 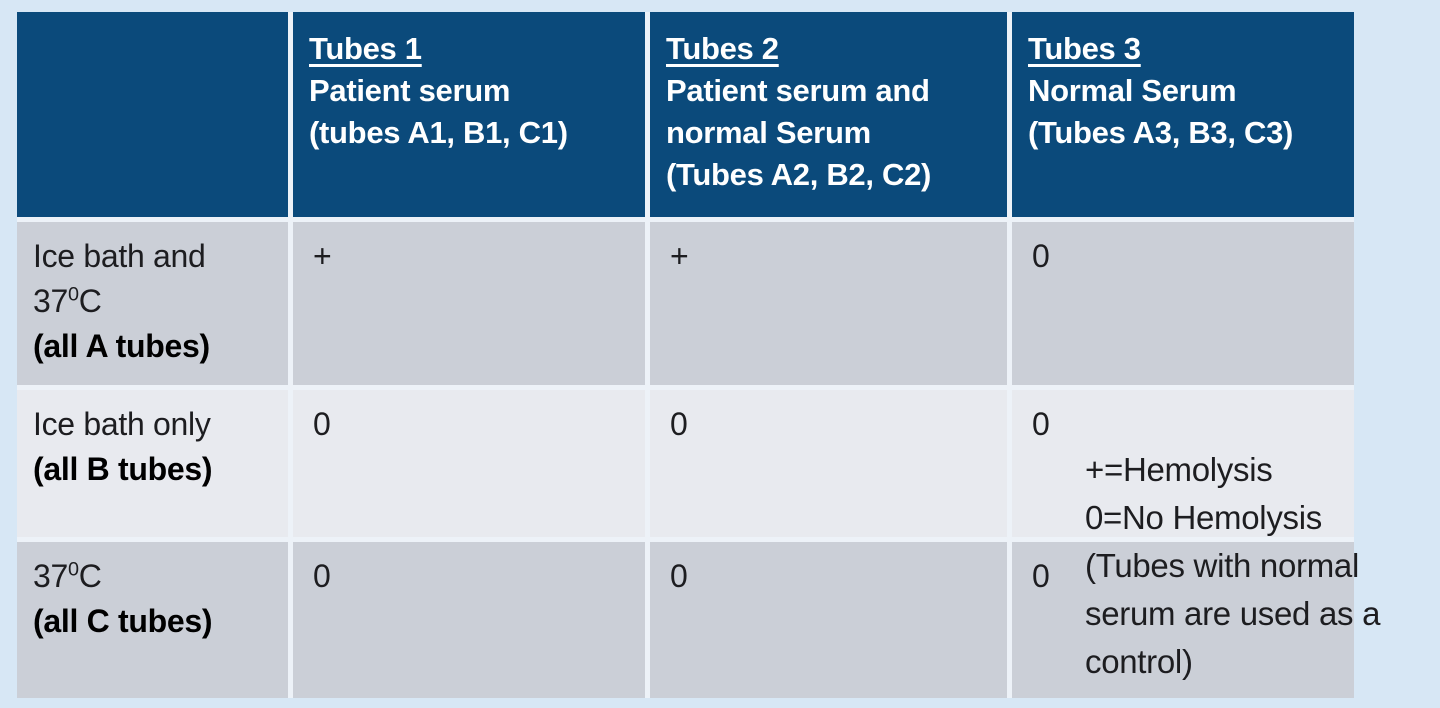 What do you see at coordinates (828, 620) in the screenshot?
I see `result-cell-c2: 0` at bounding box center [828, 620].